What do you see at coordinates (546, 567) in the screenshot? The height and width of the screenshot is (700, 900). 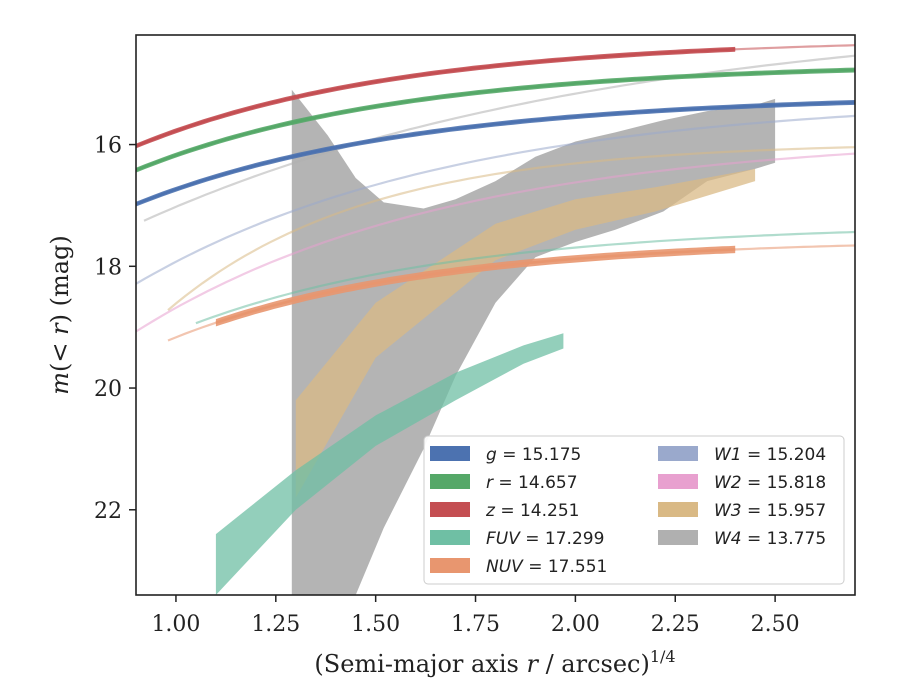 I see `legend-label: NUV = 17.551` at bounding box center [546, 567].